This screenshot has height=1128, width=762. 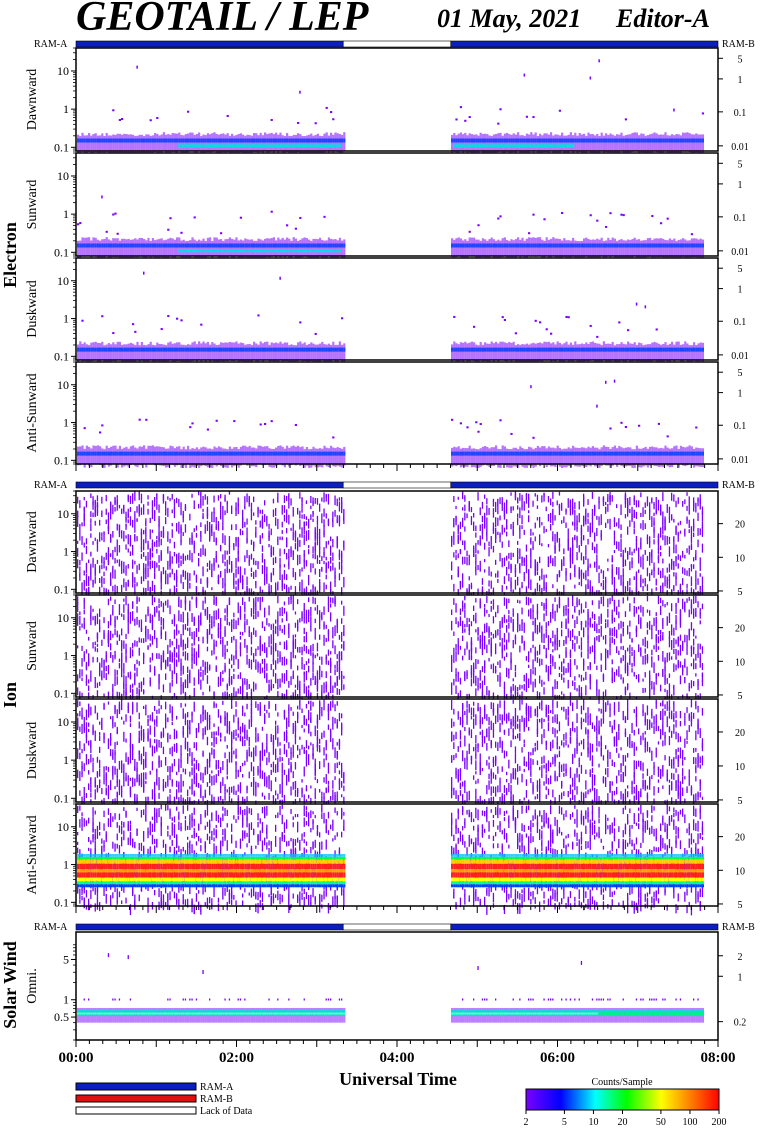 What do you see at coordinates (740, 252) in the screenshot?
I see `right-tick-label: 0.01` at bounding box center [740, 252].